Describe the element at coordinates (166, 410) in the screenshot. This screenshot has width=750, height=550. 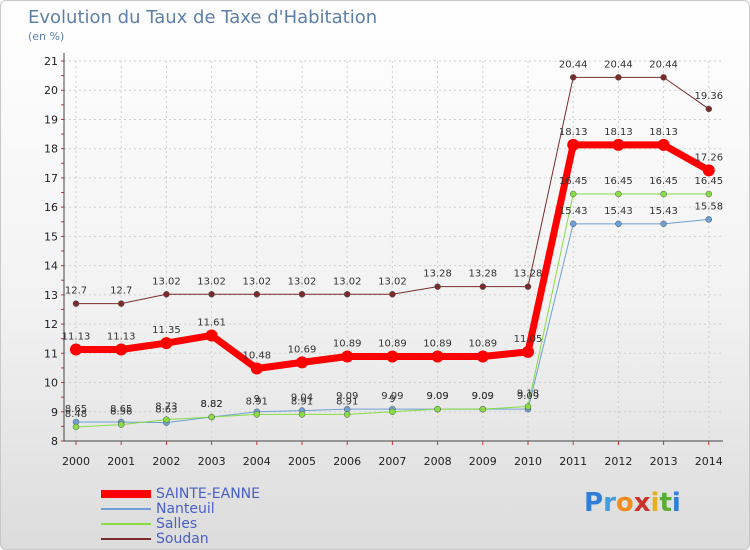
I see `data-label-nanteuil: 8.63` at that location.